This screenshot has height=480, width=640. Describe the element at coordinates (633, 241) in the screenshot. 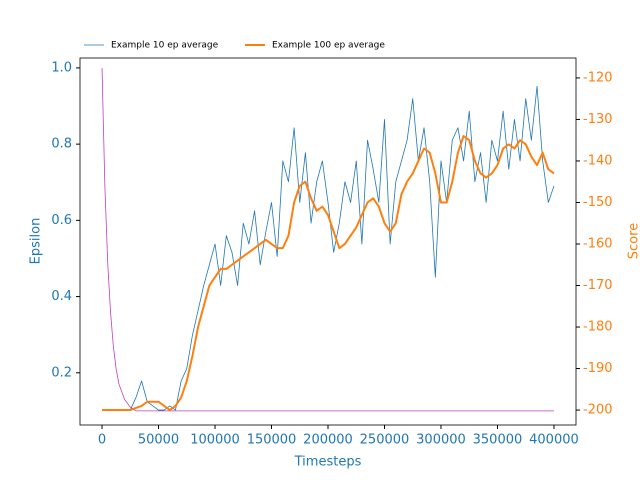

I see `y2-axis-label: Score` at that location.